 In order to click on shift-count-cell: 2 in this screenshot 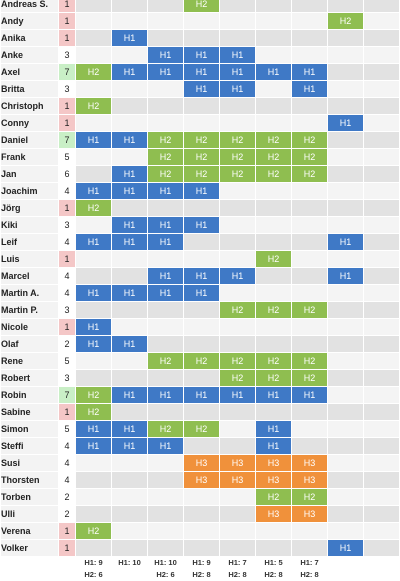, I will do `click(67, 344)`.